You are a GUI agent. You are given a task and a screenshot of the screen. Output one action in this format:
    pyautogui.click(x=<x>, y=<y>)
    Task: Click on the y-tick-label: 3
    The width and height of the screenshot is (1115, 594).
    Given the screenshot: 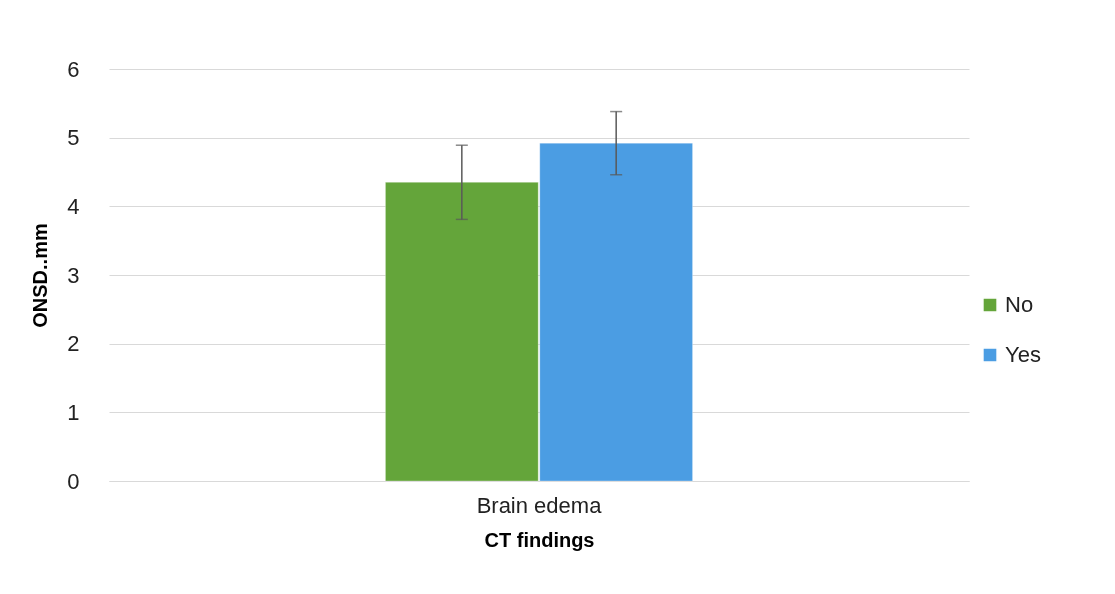 What is the action you would take?
    pyautogui.click(x=73, y=275)
    